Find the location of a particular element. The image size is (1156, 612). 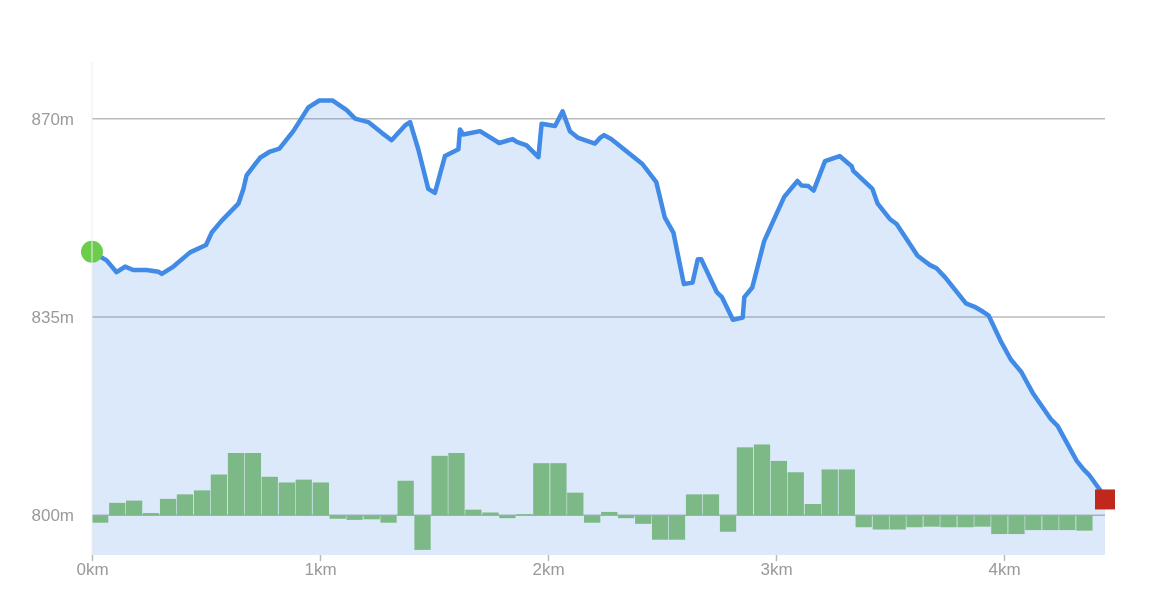

x-tick-label: 3km is located at coordinates (776, 570).